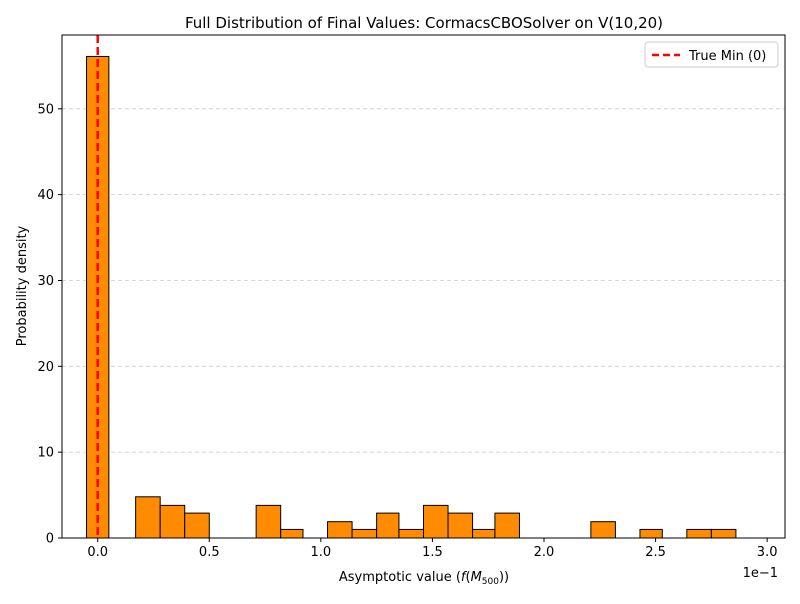 The image size is (800, 604). I want to click on x-axis-offset-label: 1e−1, so click(760, 573).